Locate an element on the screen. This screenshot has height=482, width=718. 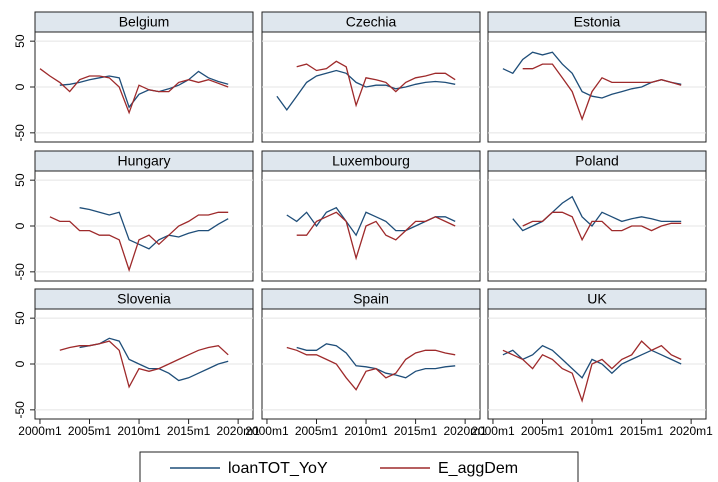
legend-box is located at coordinates (359, 466).